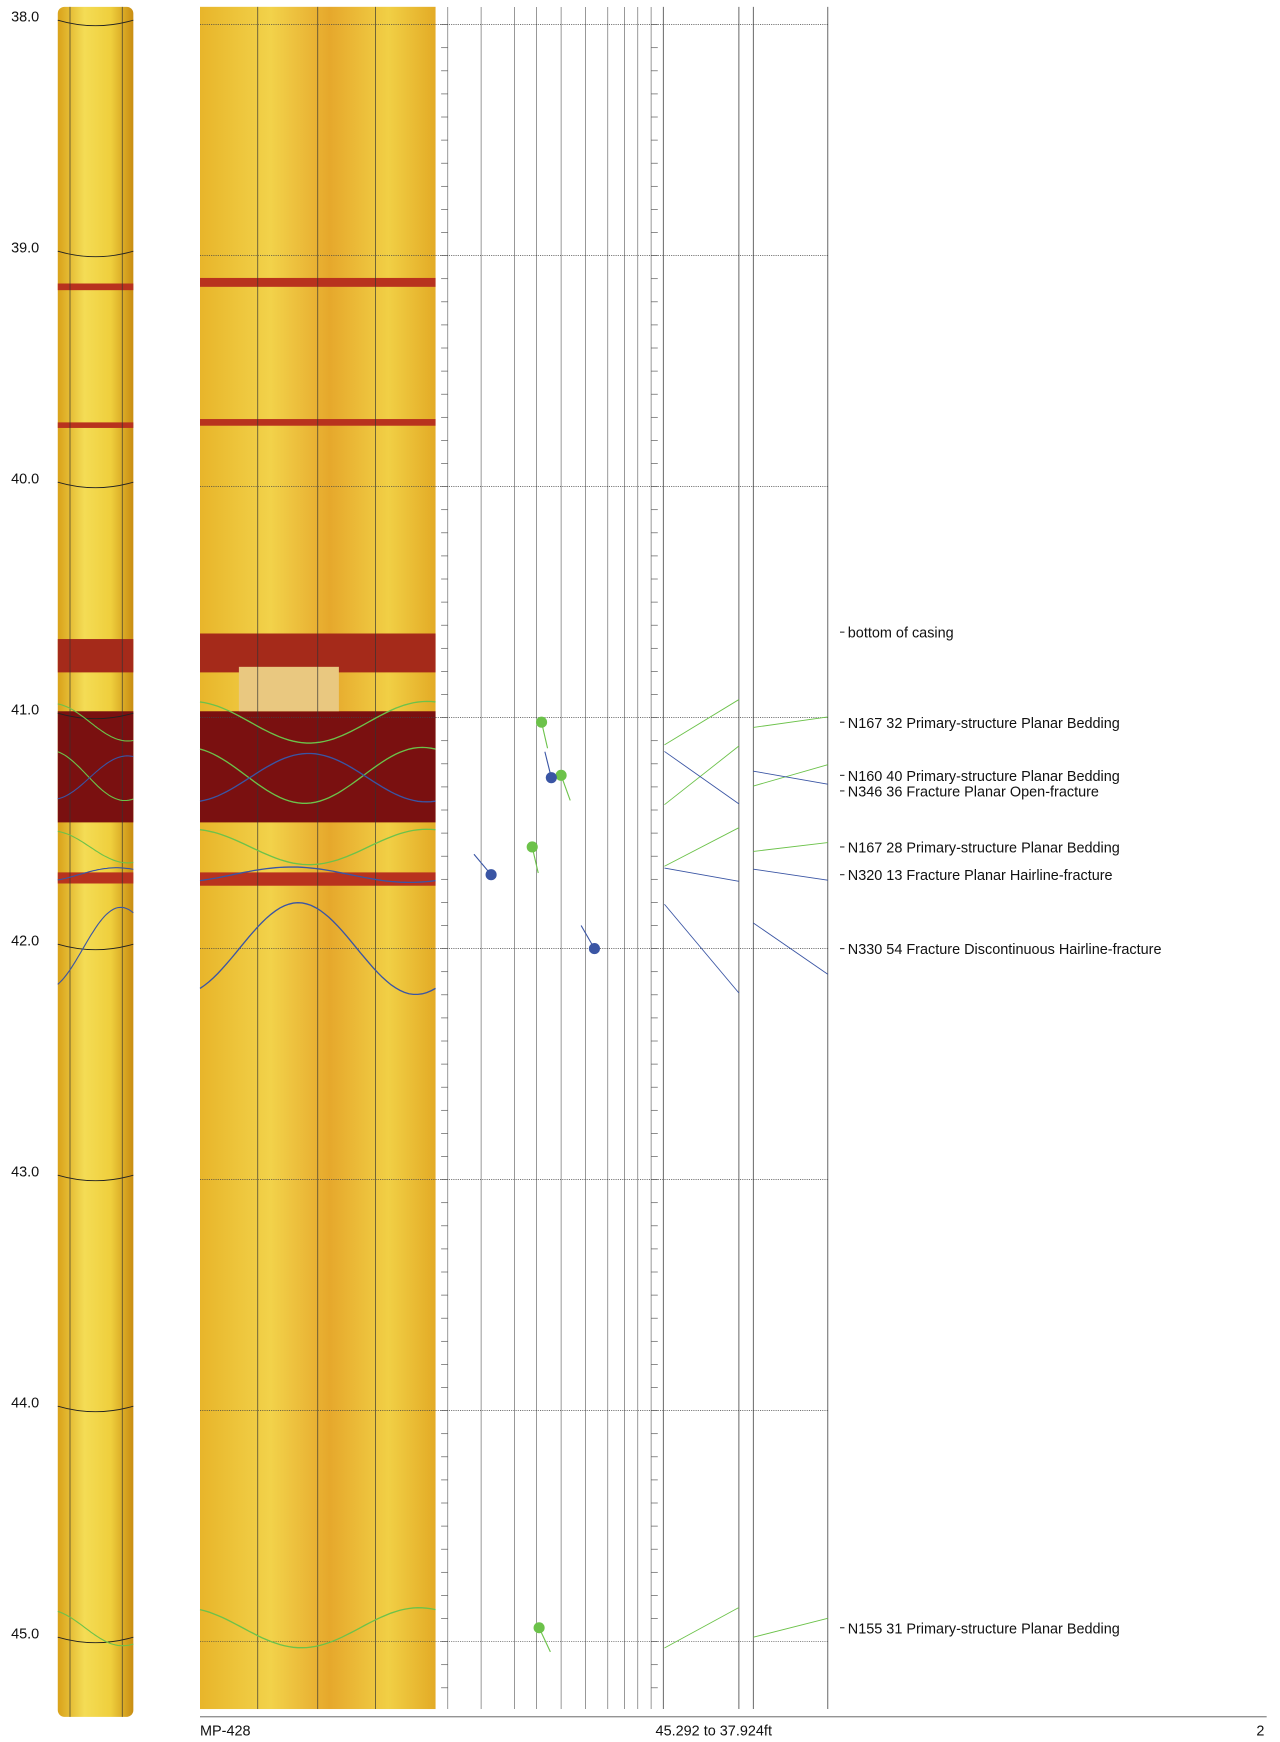  What do you see at coordinates (984, 724) in the screenshot?
I see `feature-label: N167 32 Primary-structure Planar Bedding` at bounding box center [984, 724].